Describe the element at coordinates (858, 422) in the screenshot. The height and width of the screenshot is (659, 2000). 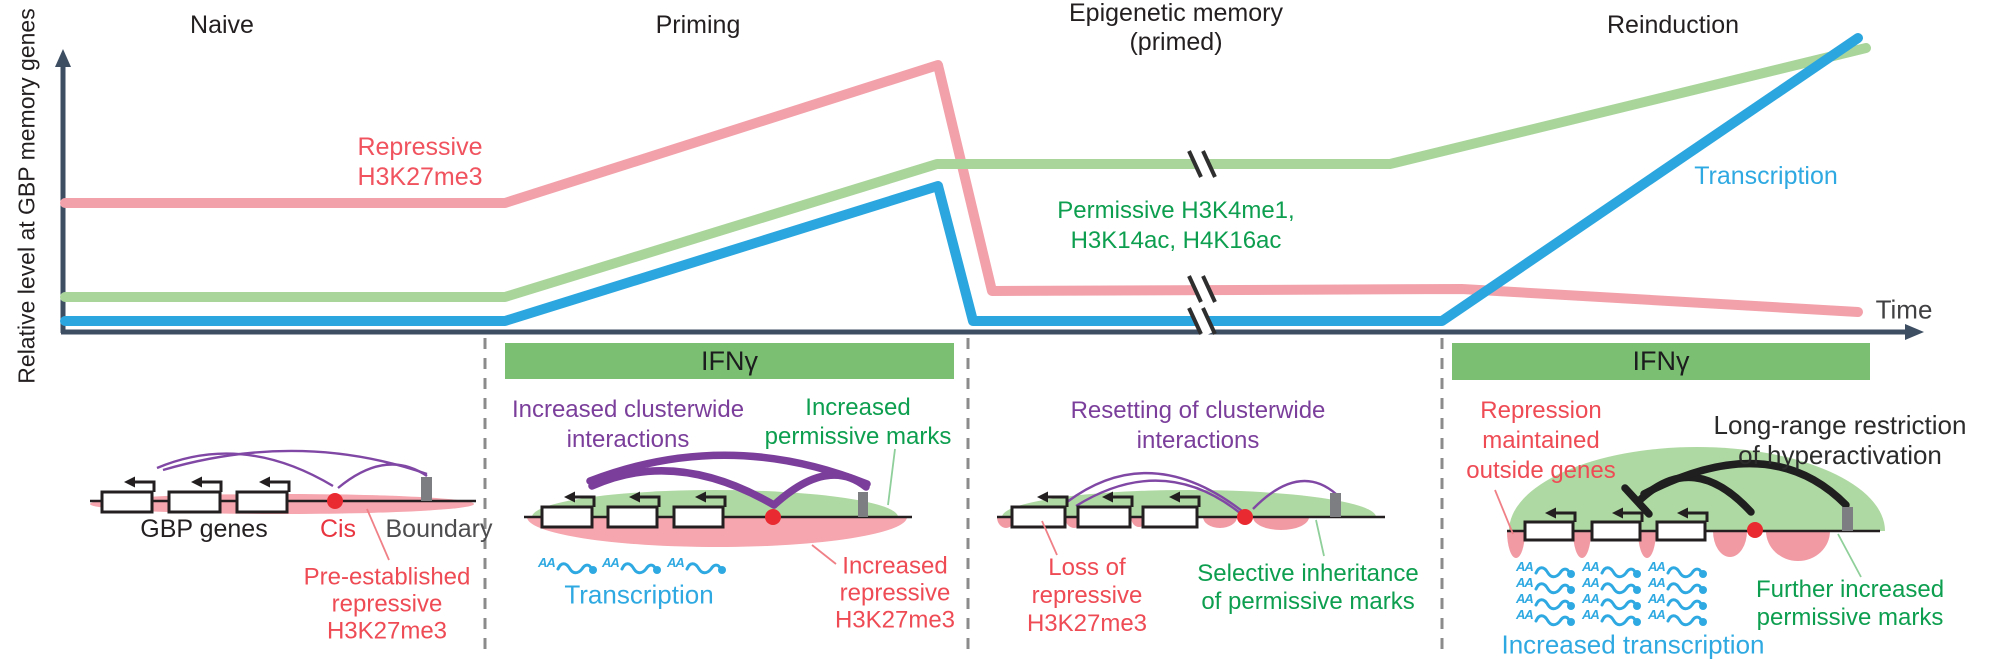
I see `note-increased-permissive-marks: Increased permissive marks` at that location.